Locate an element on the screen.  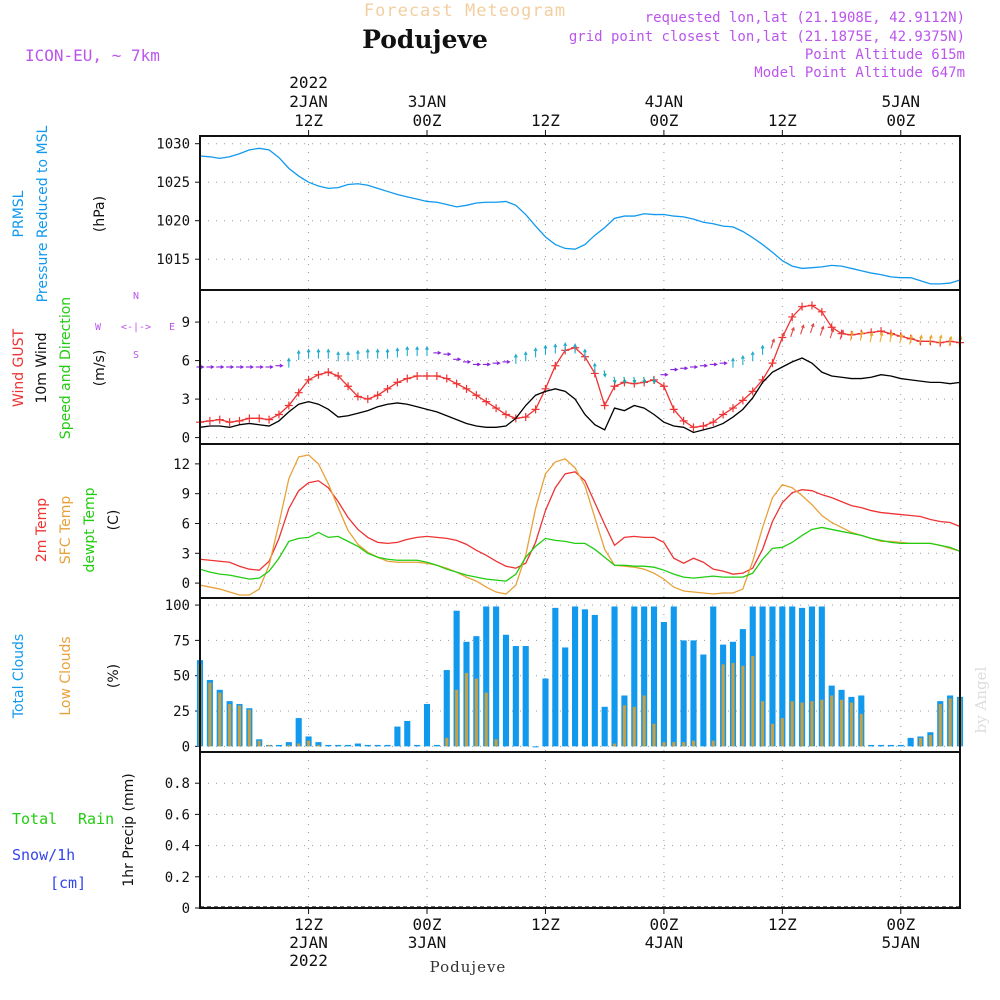
pressure-panel: 1015 1020 1025 1030 is located at coordinates (558, 213).